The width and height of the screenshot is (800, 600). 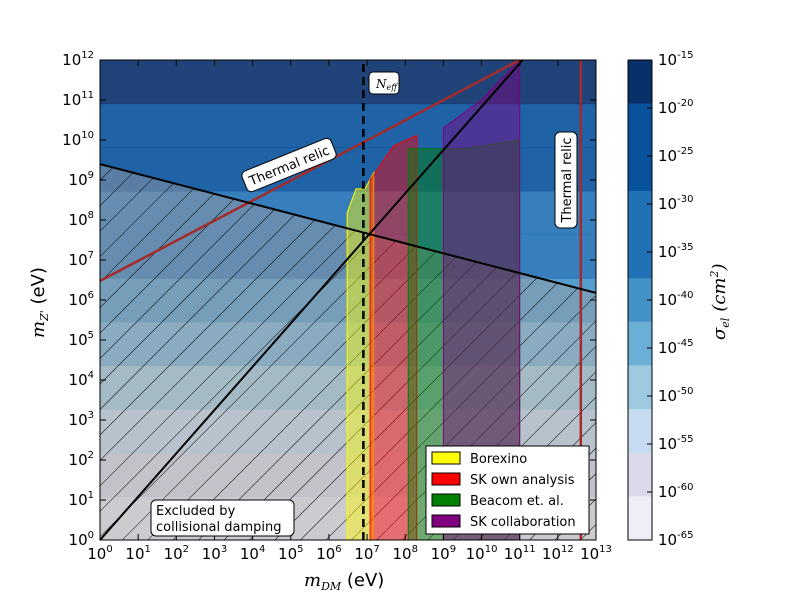 I want to click on region-borexino, so click(x=360, y=355).